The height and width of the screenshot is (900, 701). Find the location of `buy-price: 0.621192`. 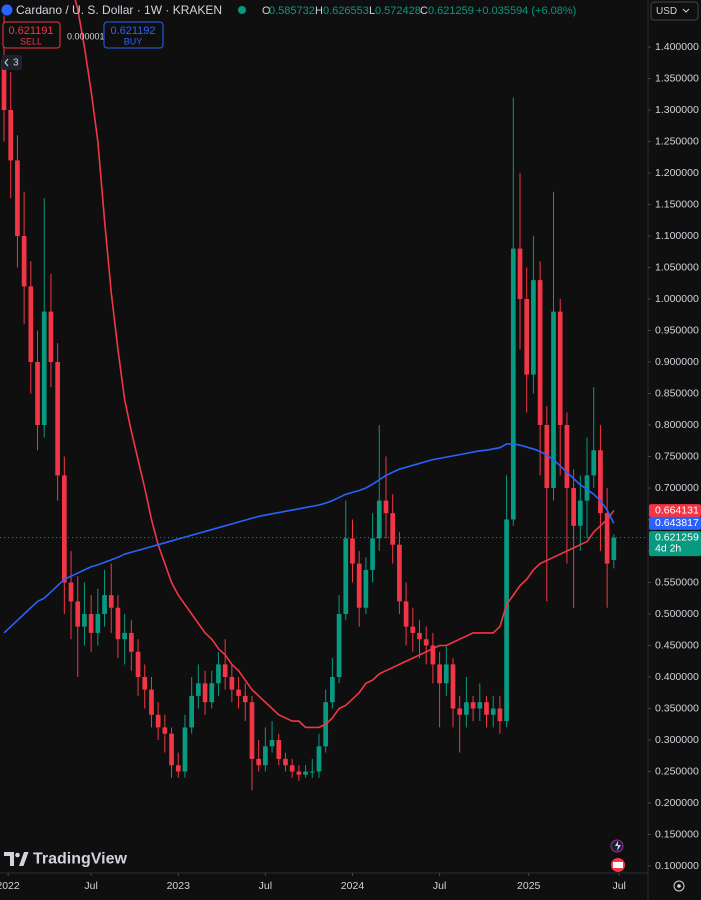

buy-price: 0.621192 is located at coordinates (132, 31).